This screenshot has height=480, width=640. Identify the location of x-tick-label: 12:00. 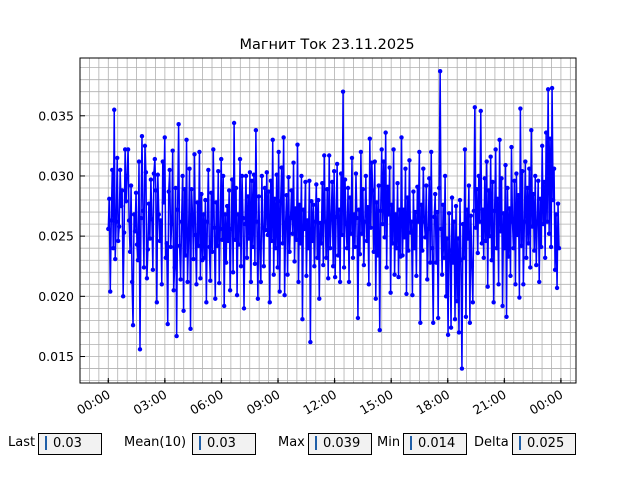
(319, 402).